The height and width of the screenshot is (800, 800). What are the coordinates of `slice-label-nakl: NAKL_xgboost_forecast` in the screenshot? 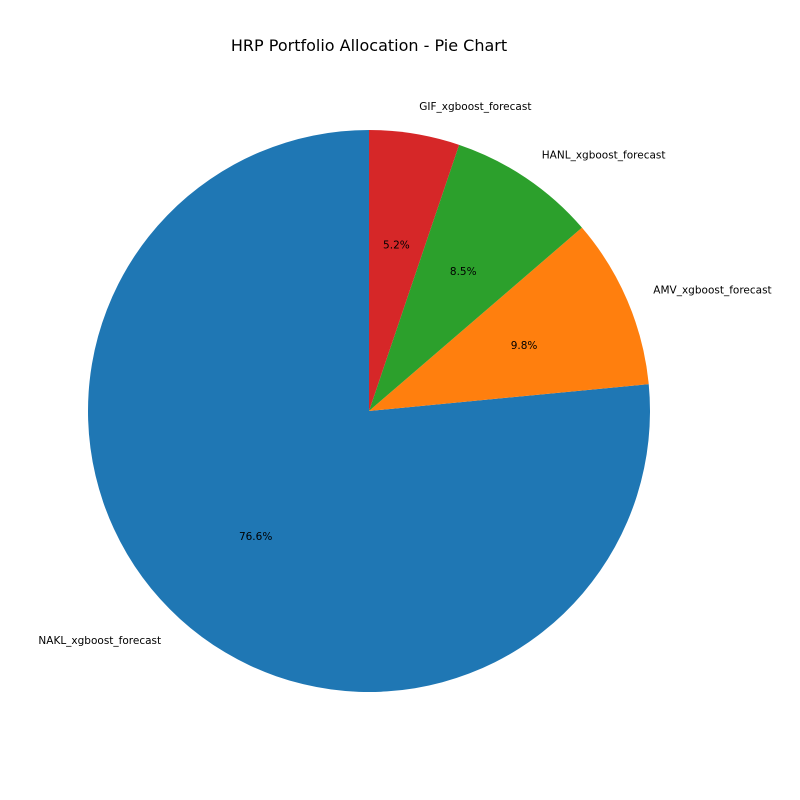 It's located at (99, 641).